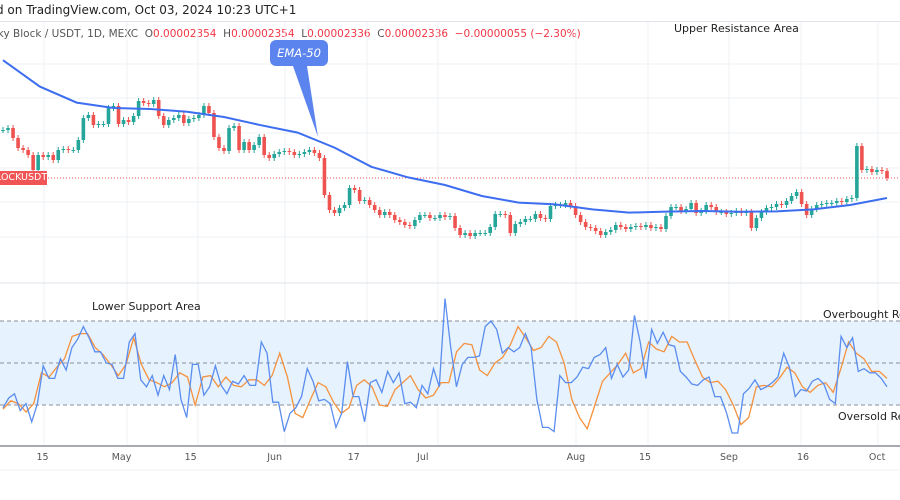  I want to click on x-tick-label: Jun, so click(275, 457).